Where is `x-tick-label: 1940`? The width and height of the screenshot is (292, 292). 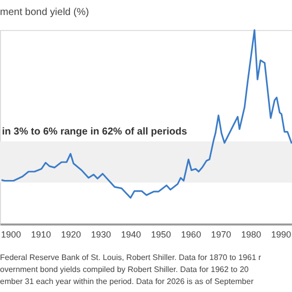
x-tick-label: 1940 is located at coordinates (131, 235).